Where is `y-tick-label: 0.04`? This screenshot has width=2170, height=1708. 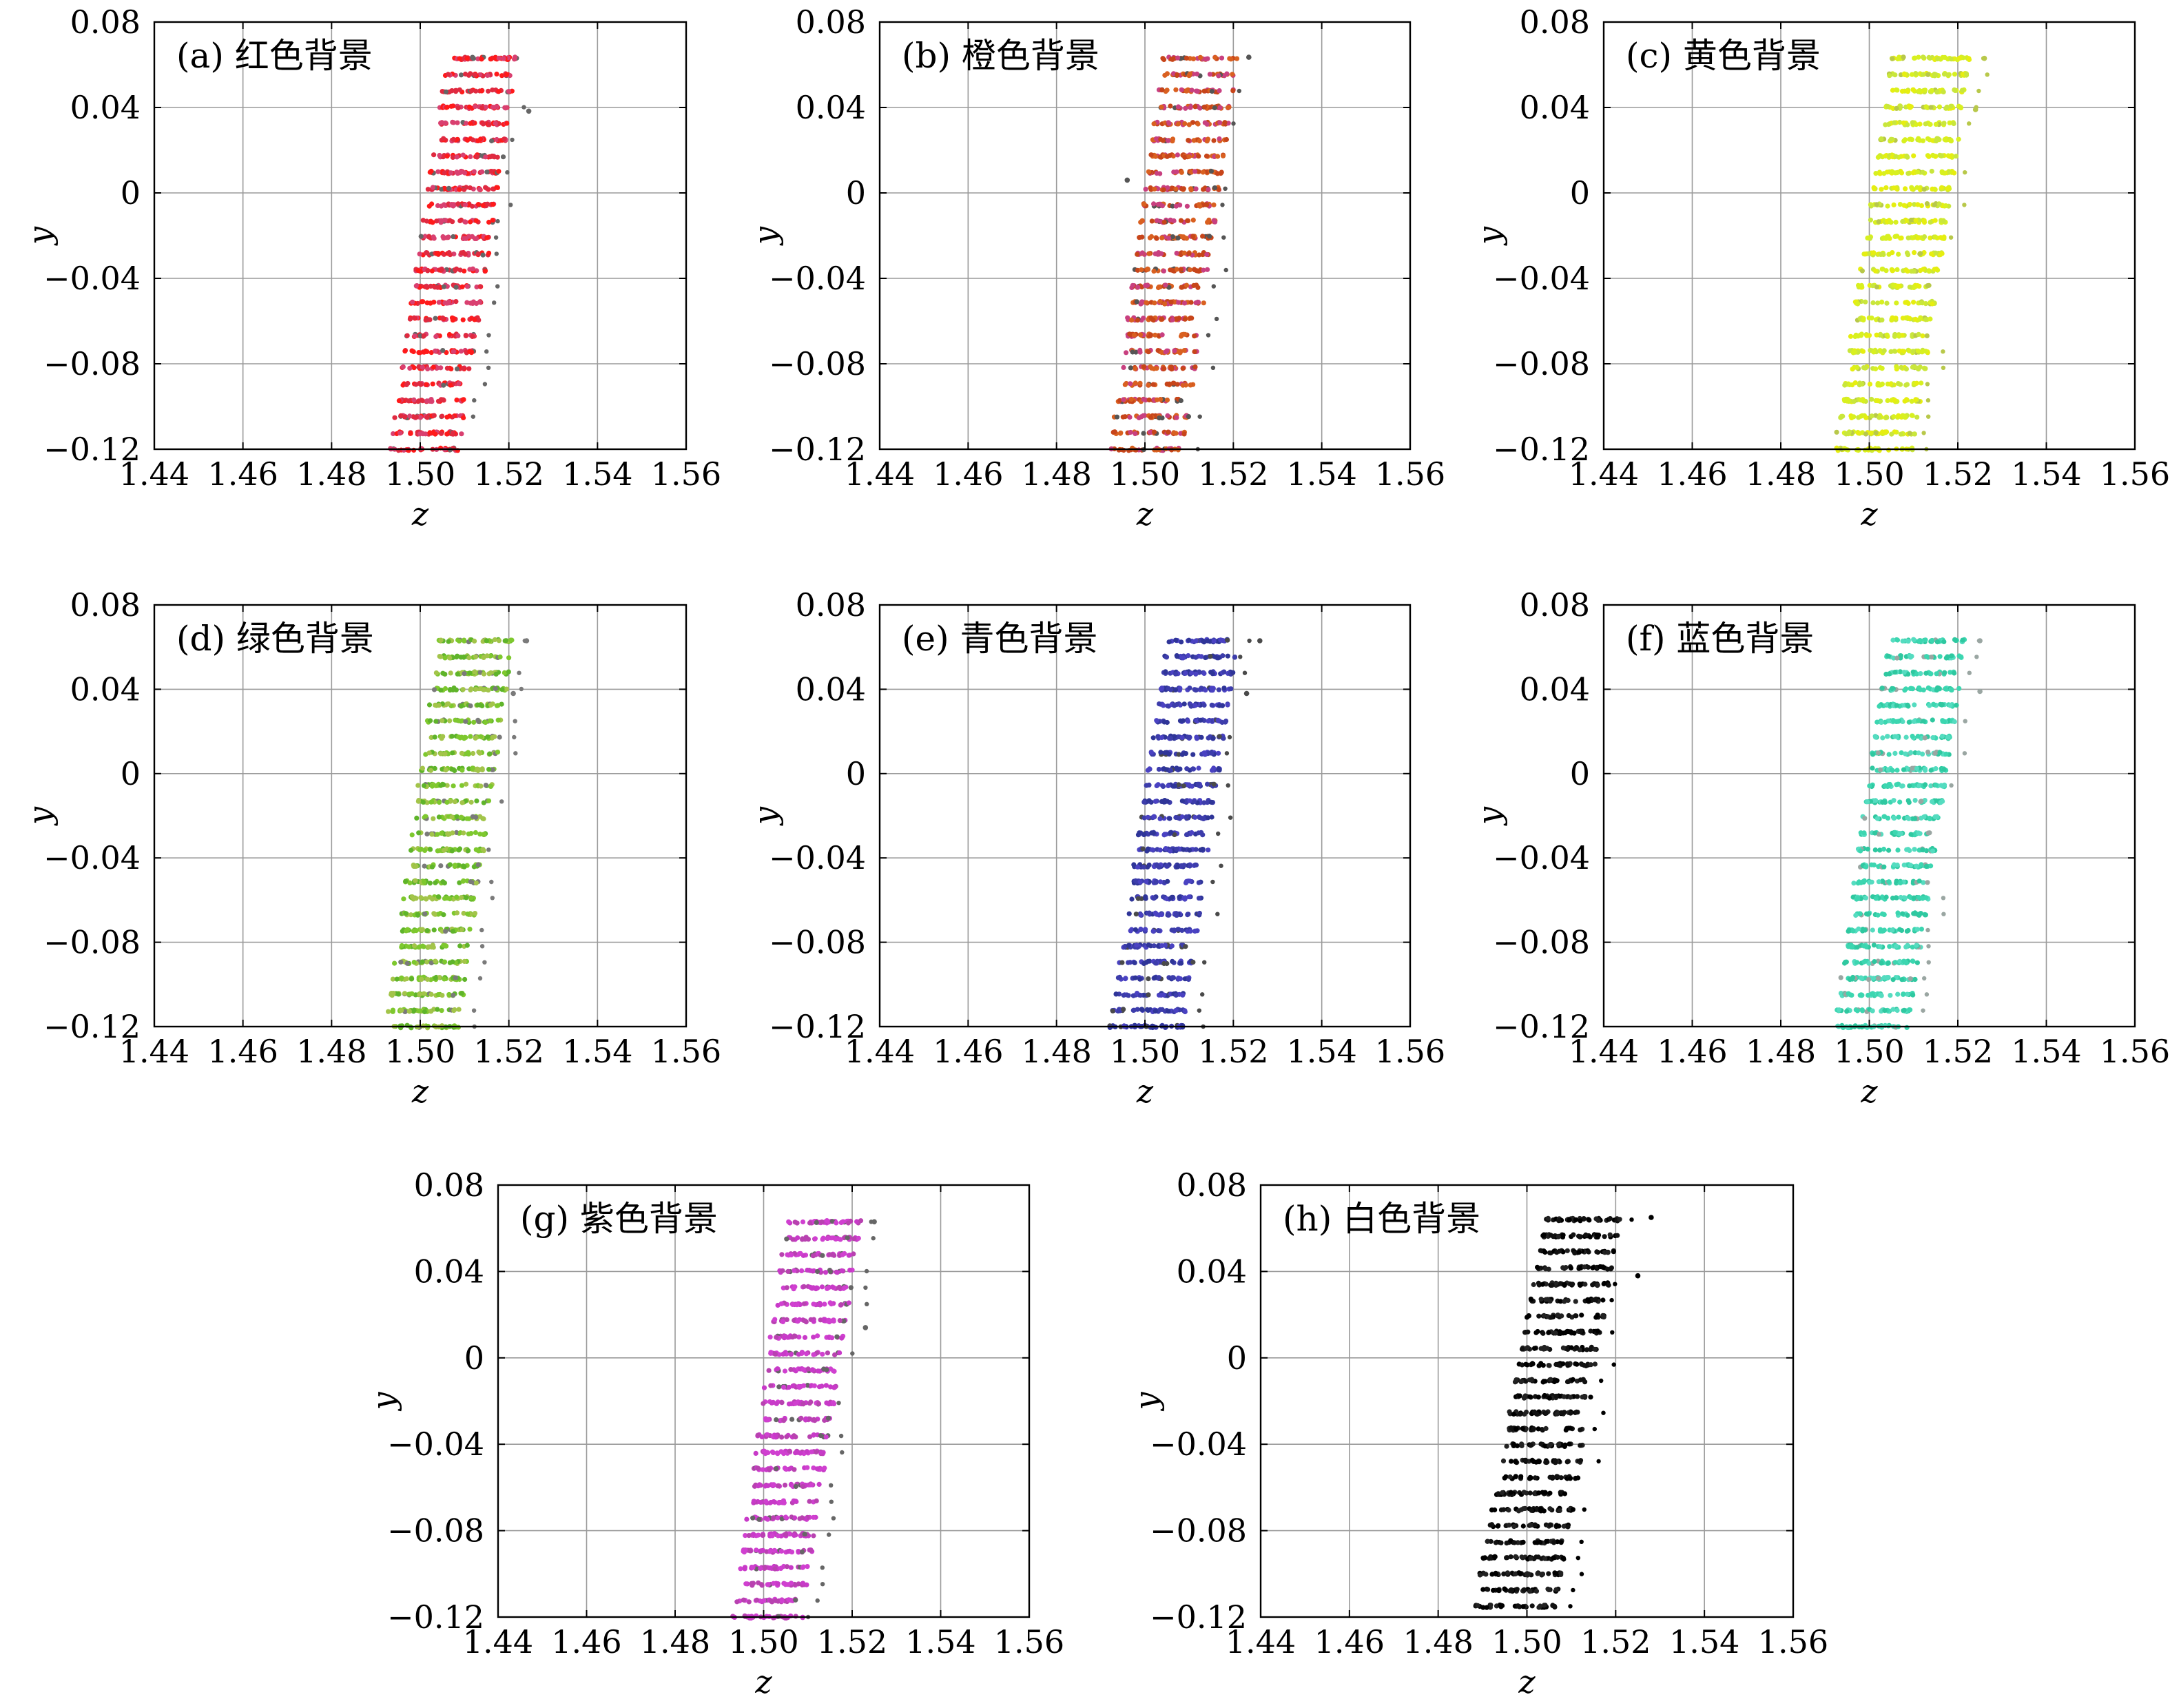 y-tick-label: 0.04 is located at coordinates (105, 108).